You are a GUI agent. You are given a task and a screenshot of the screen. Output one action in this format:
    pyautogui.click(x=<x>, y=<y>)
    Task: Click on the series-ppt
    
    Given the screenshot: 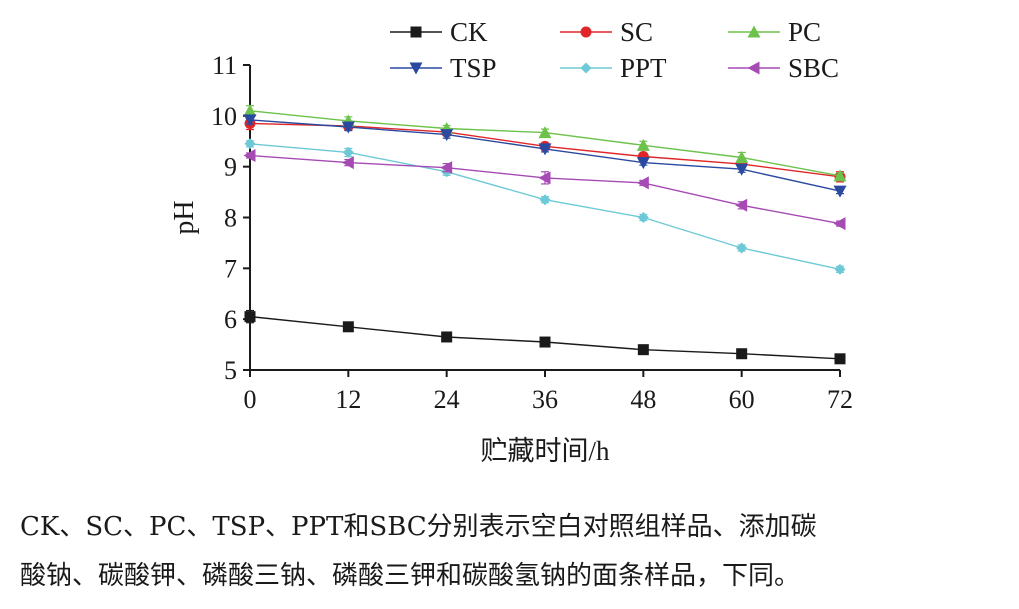 What is the action you would take?
    pyautogui.click(x=545, y=206)
    